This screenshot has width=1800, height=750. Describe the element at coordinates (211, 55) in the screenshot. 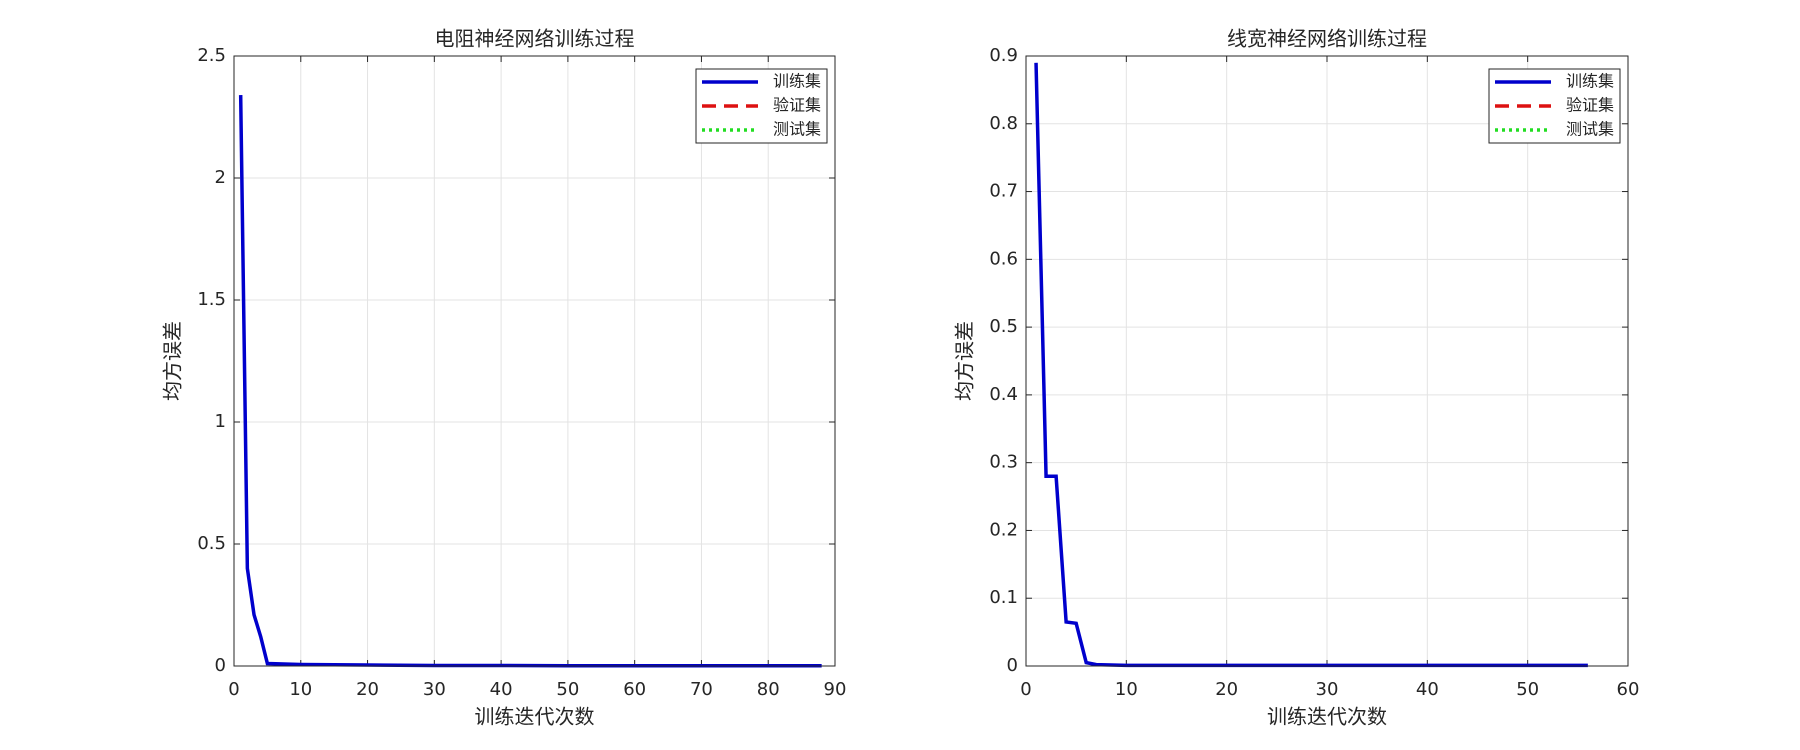

I see `y-tick-label: 2.5` at that location.